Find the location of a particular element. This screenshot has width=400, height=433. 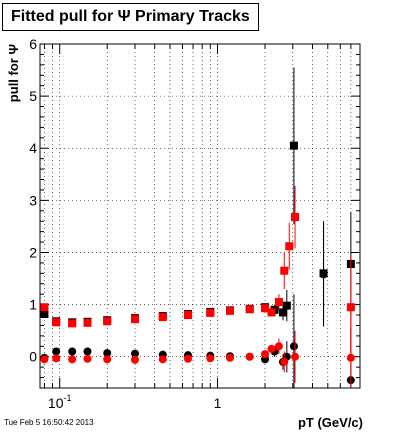

y-axis-label: pull for Ψ is located at coordinates (13, 73).